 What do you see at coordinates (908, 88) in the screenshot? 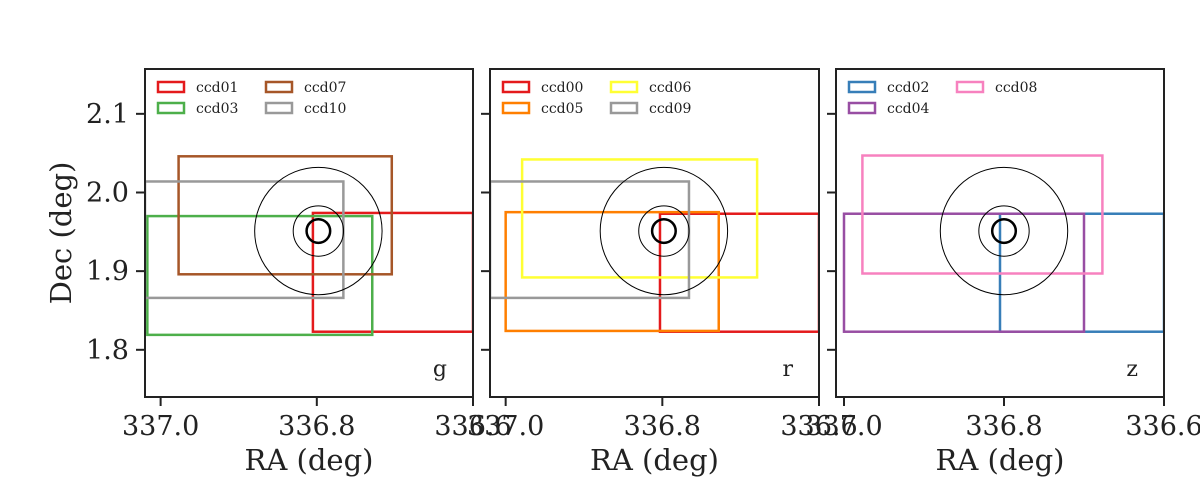
I see `legend-label-ccd02: ccd02` at bounding box center [908, 88].